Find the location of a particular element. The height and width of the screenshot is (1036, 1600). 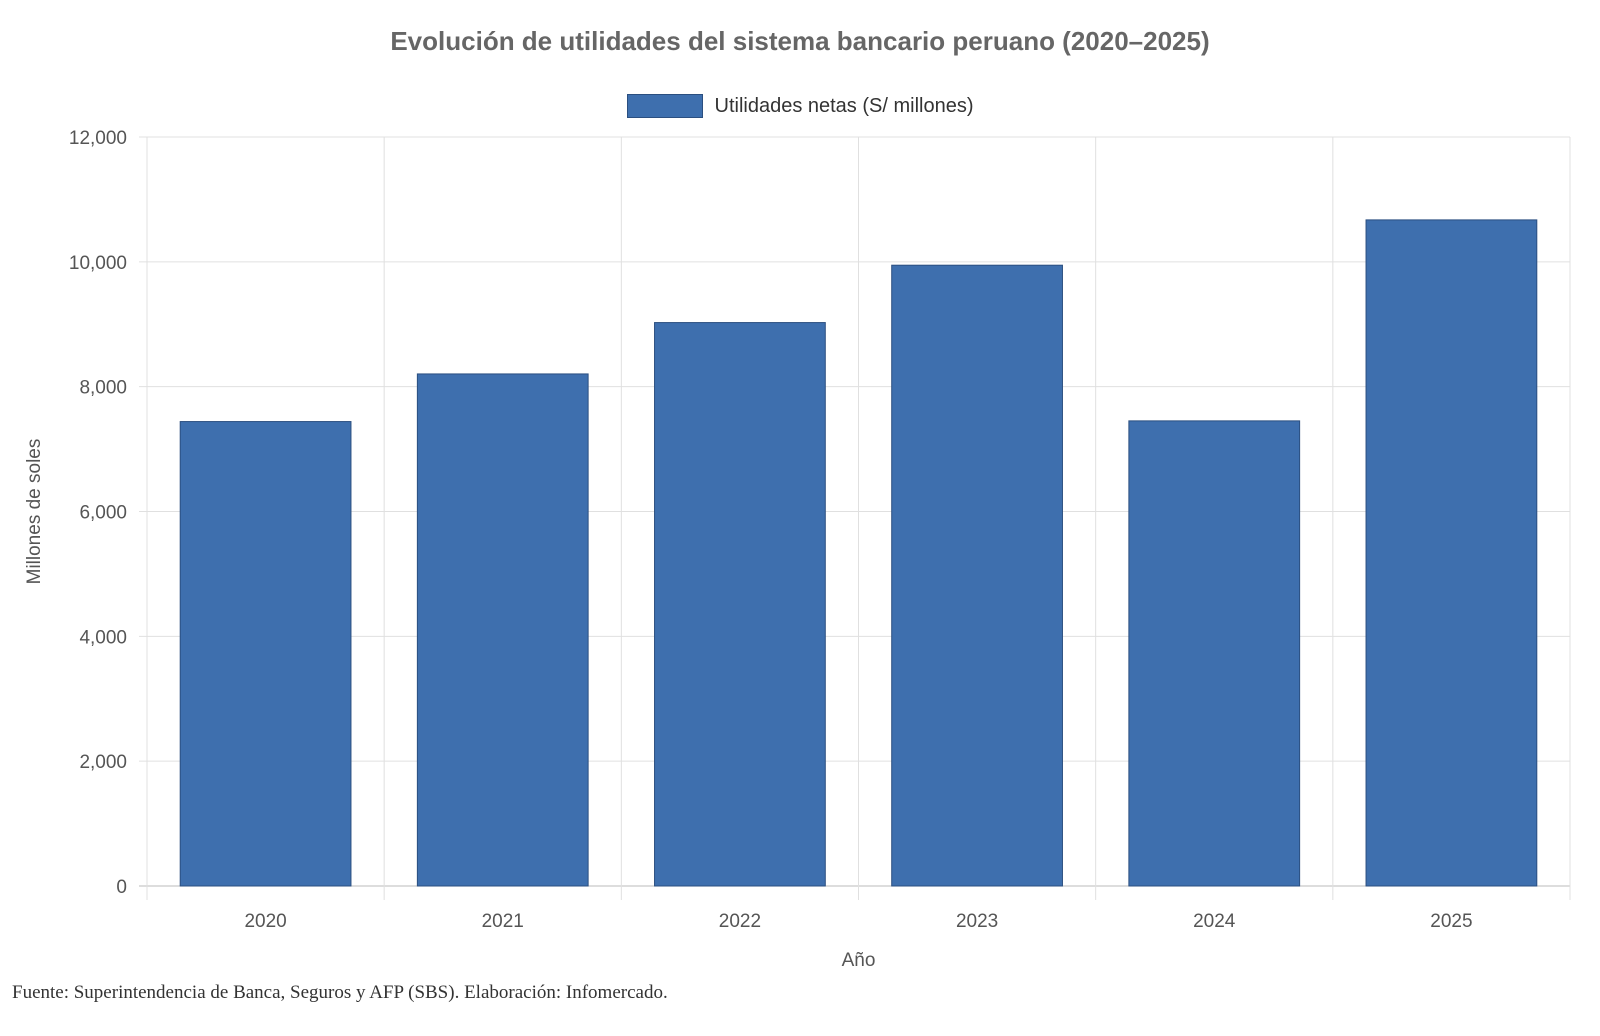

y-tick-label: 10,000 is located at coordinates (98, 263).